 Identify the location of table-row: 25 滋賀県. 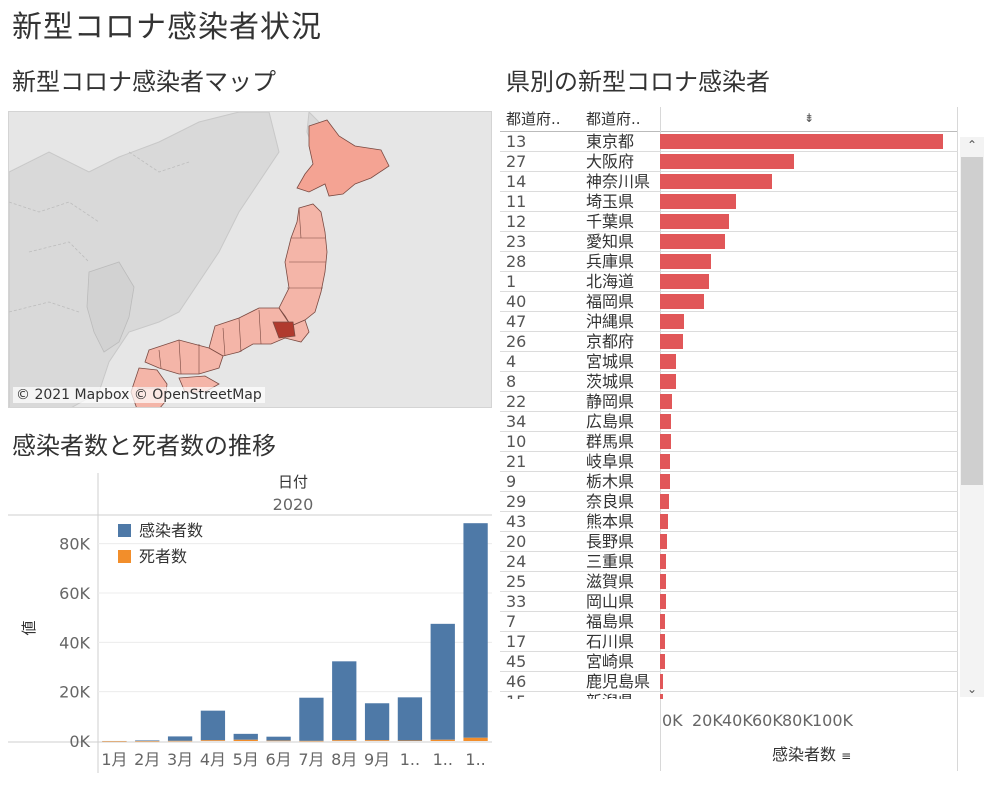
(729, 582).